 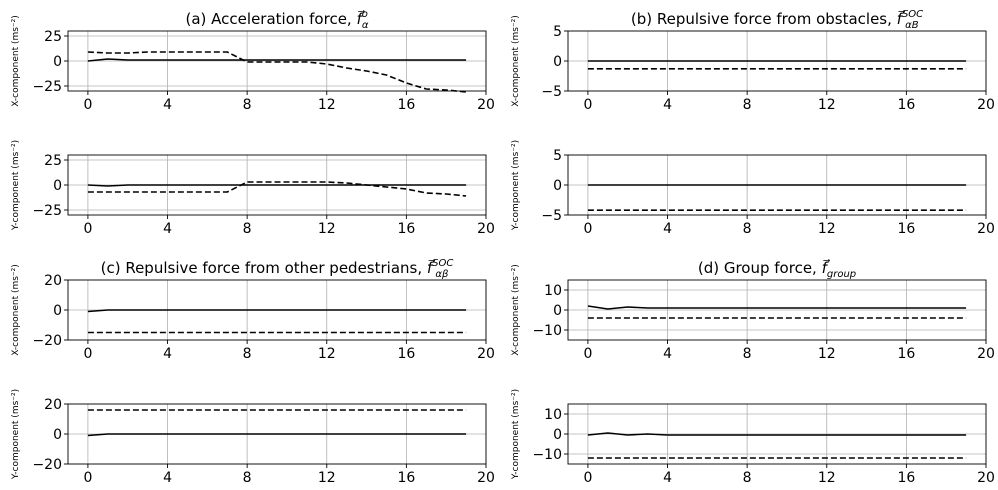 I want to click on subplot-d-y: 0 4 8 12 16 20 10 0 −10 Y-component (ms⁻²), so click(x=753, y=437).